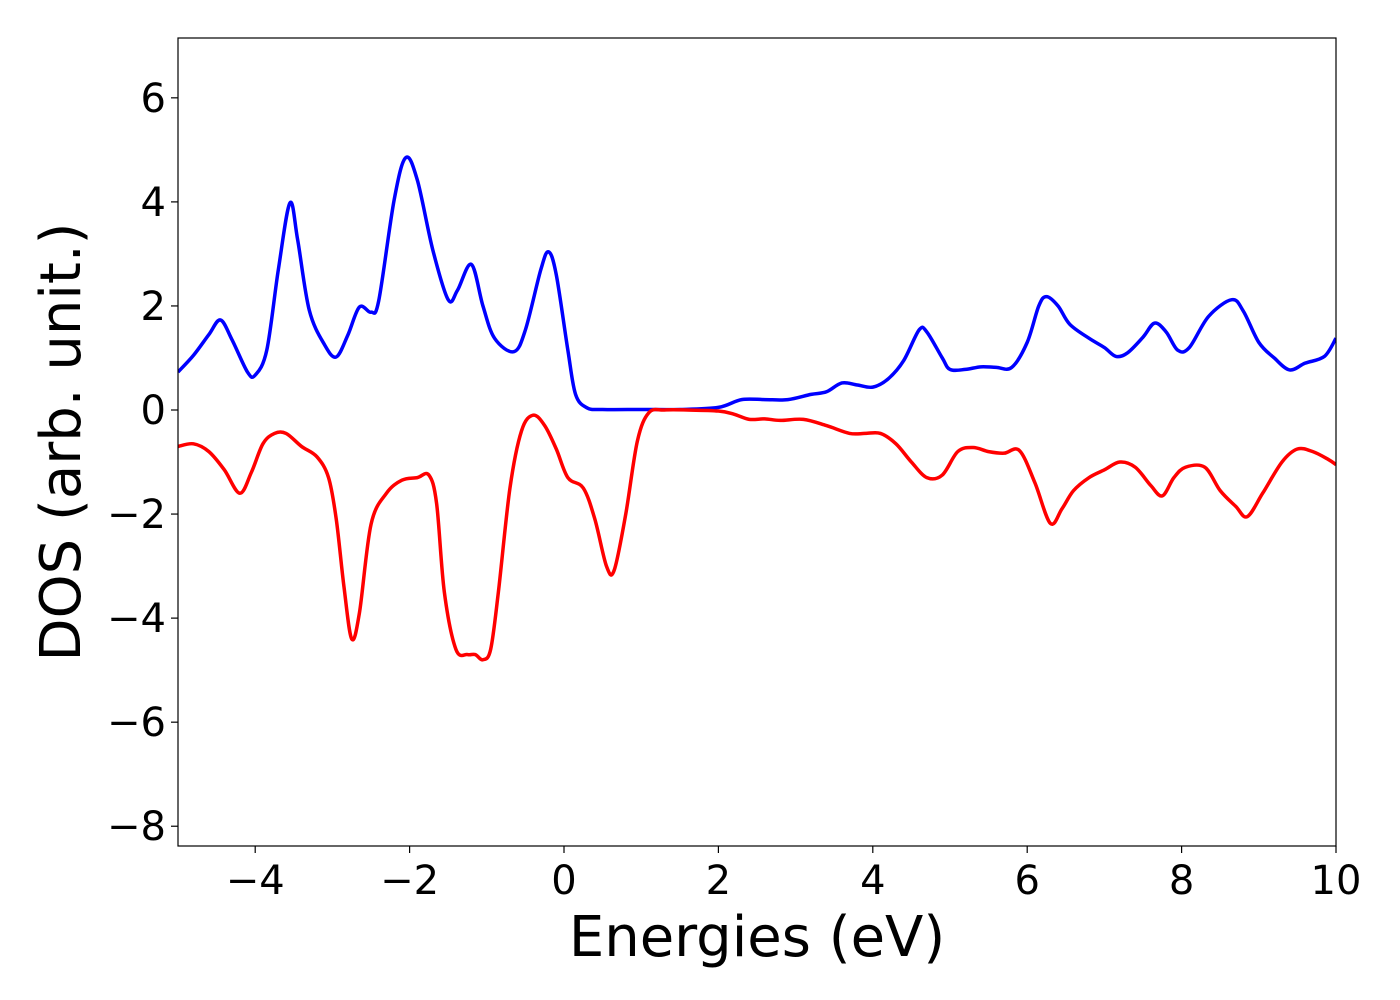 Image resolution: width=1400 pixels, height=1000 pixels. Describe the element at coordinates (757, 937) in the screenshot. I see `x-axis-label: Energies (eV)` at that location.